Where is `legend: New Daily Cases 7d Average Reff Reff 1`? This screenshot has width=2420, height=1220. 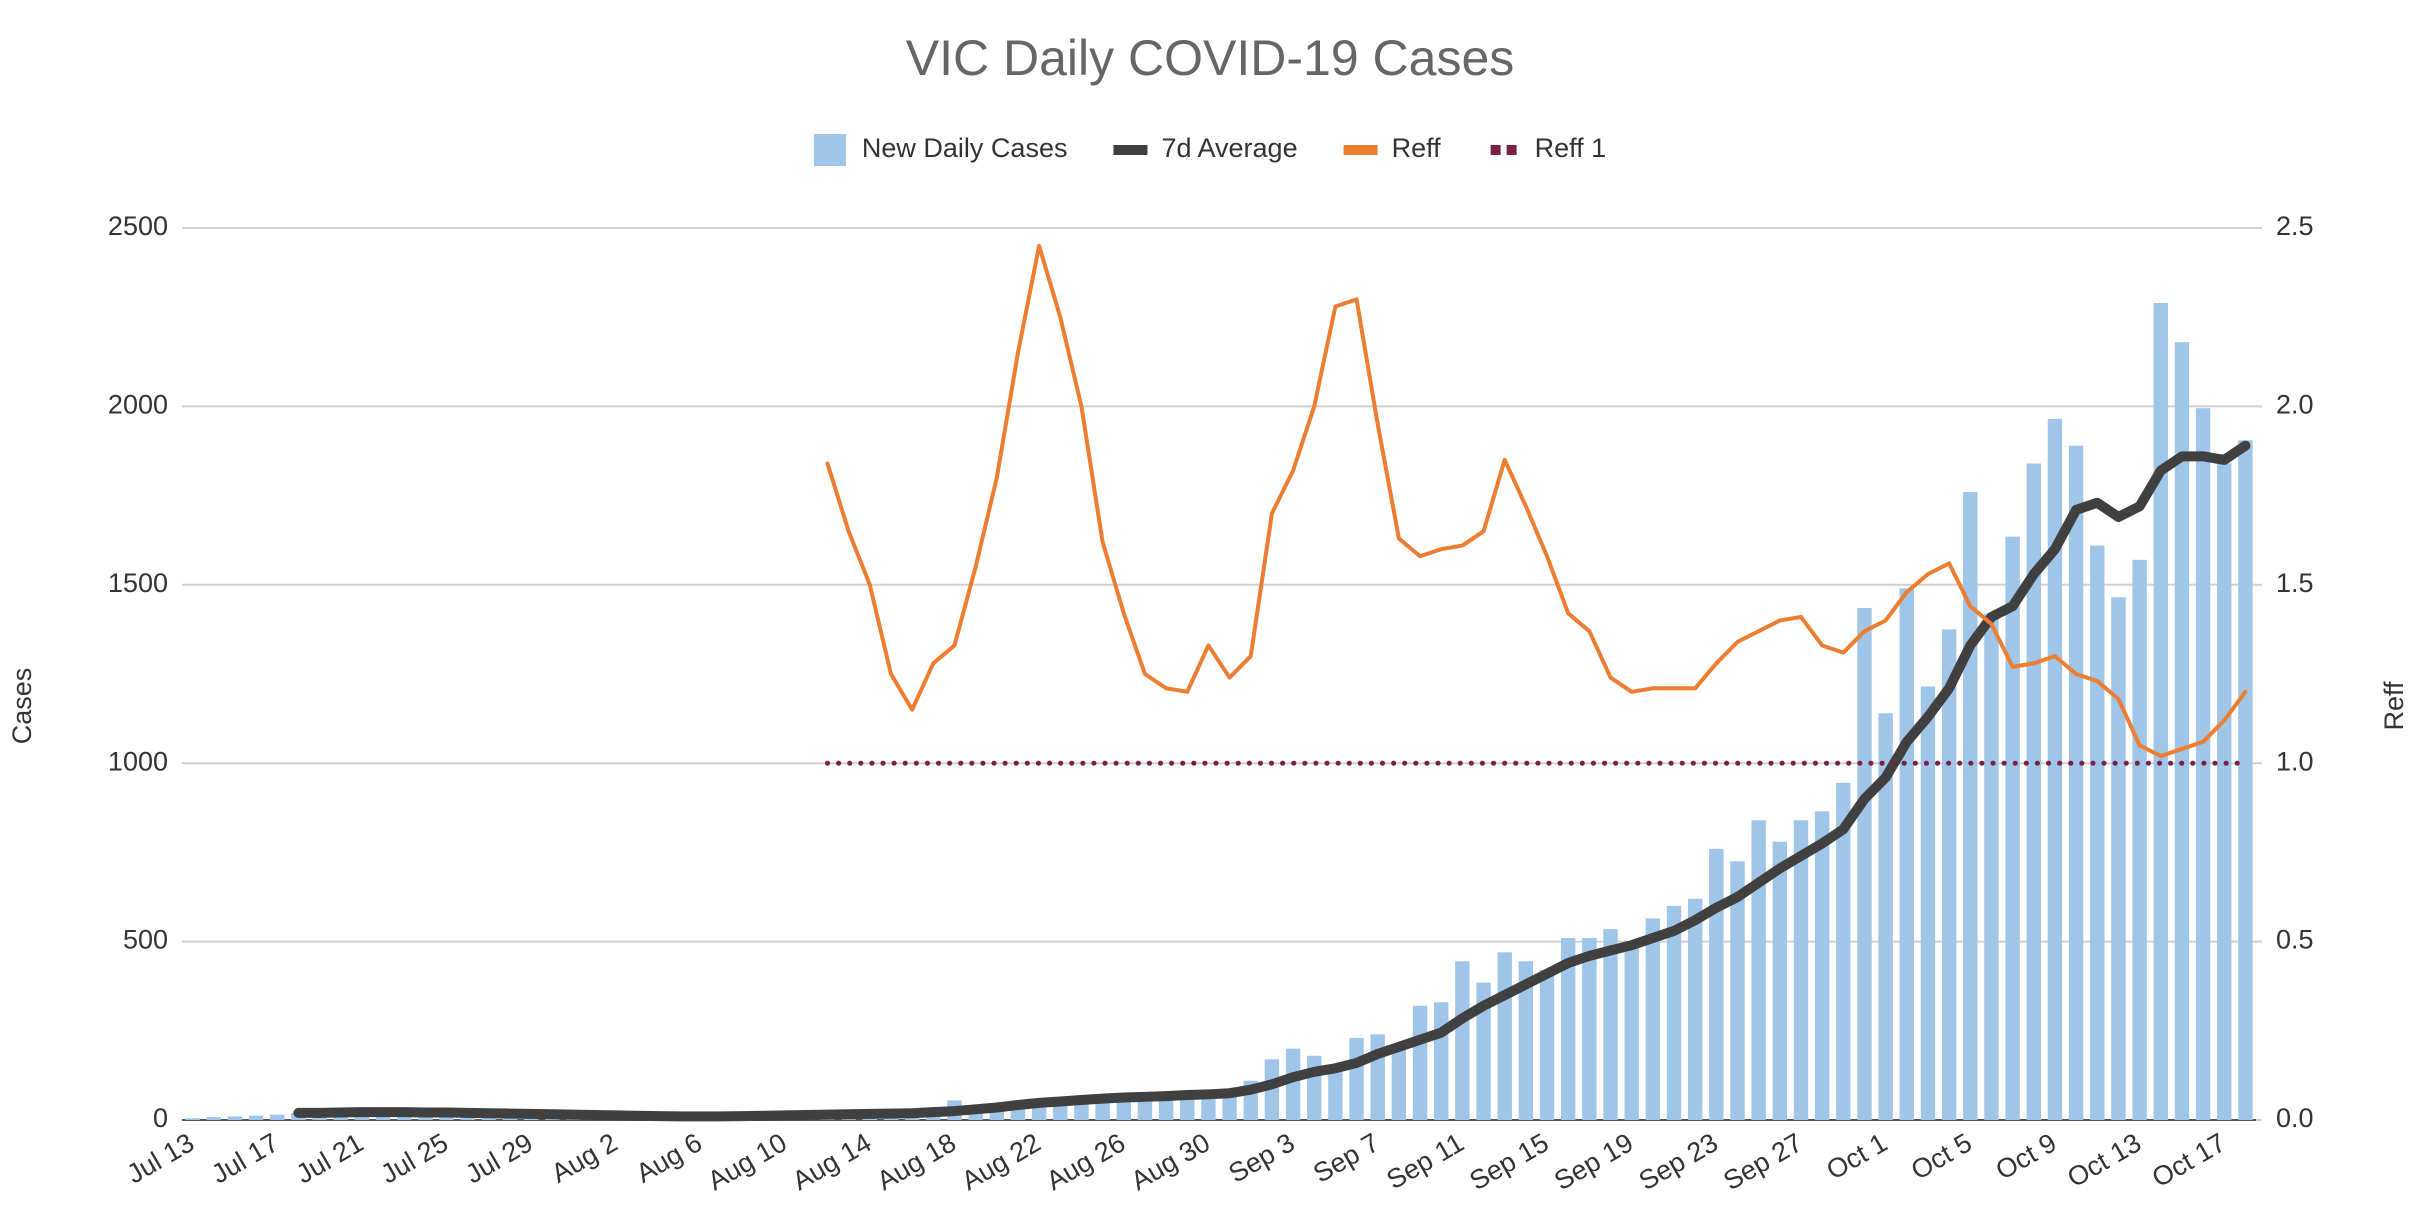
legend: New Daily Cases 7d Average Reff Reff 1 is located at coordinates (1210, 149).